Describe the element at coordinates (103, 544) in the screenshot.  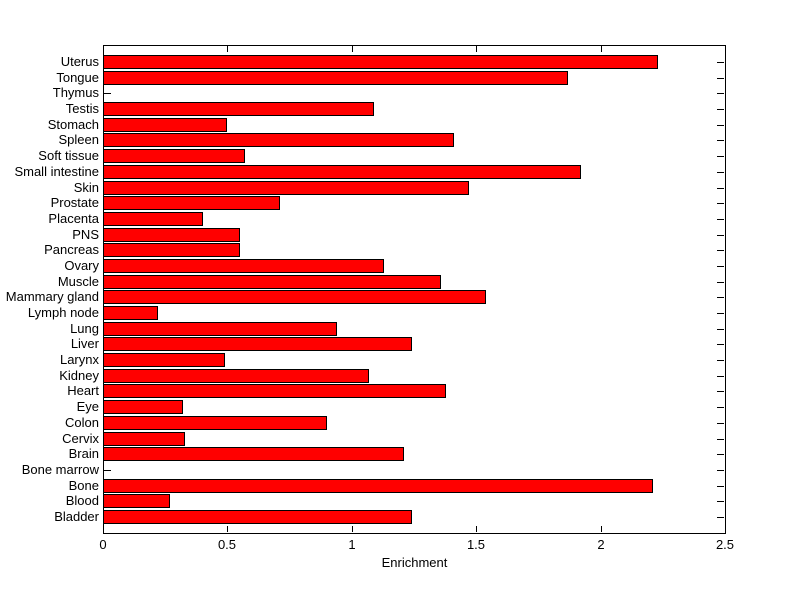
I see `xtick-label-0: 0` at that location.